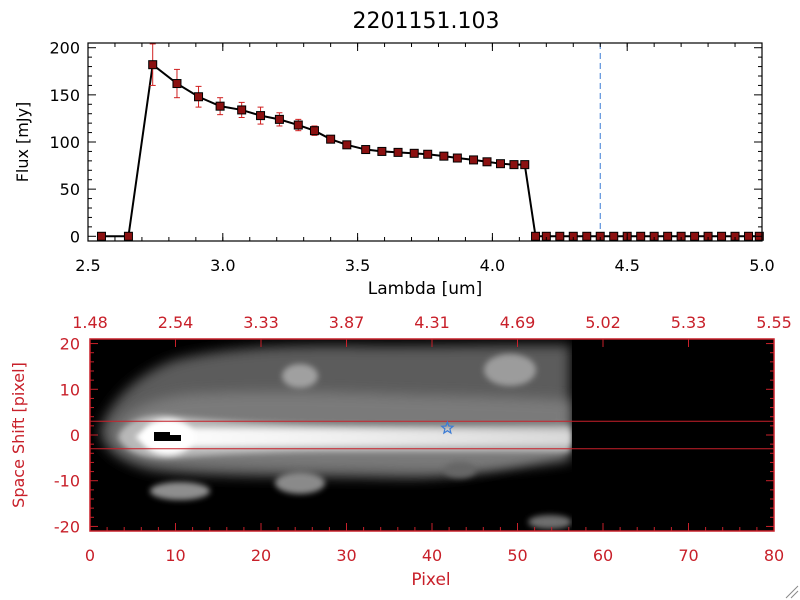 The image size is (800, 600). What do you see at coordinates (64, 48) in the screenshot?
I see `y-tick-label: 200` at bounding box center [64, 48].